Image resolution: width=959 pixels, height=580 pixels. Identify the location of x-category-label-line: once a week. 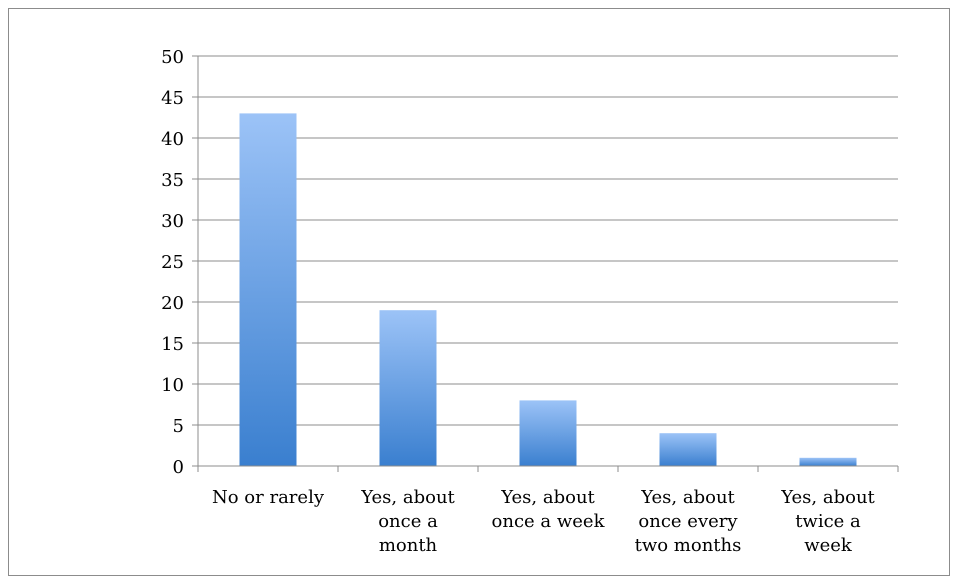
(549, 521).